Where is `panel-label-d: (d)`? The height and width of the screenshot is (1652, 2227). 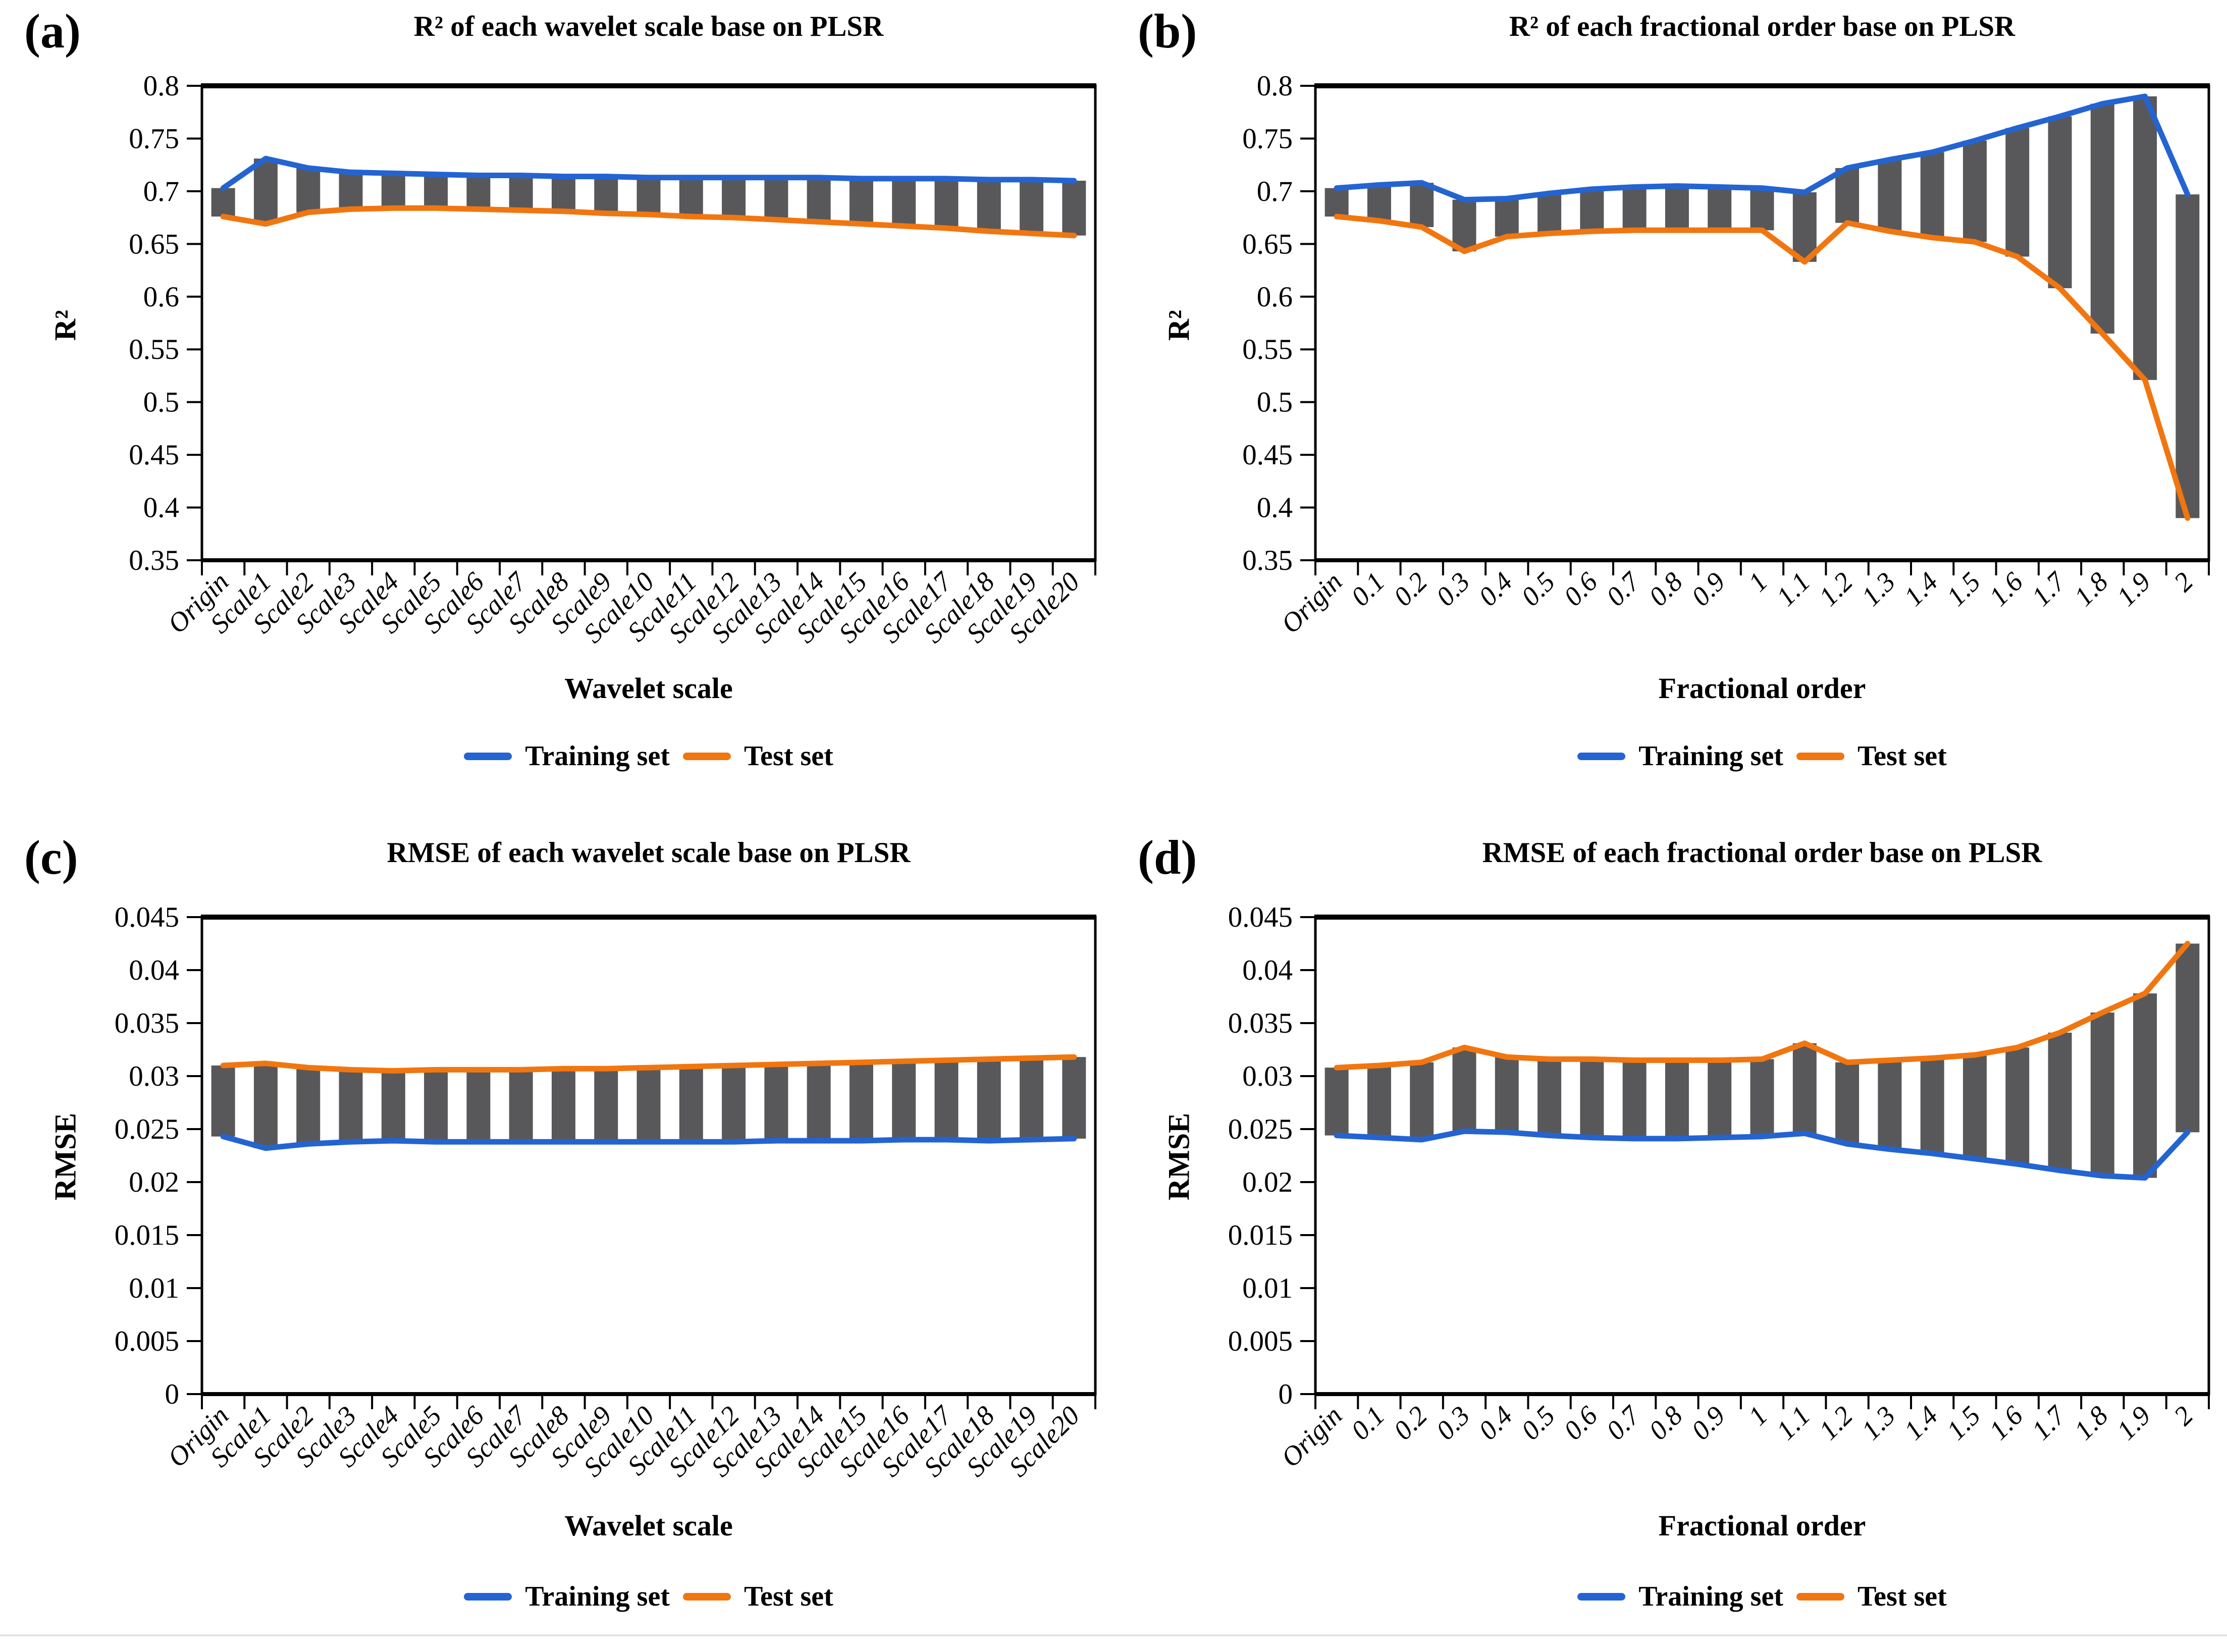 panel-label-d: (d) is located at coordinates (1167, 857).